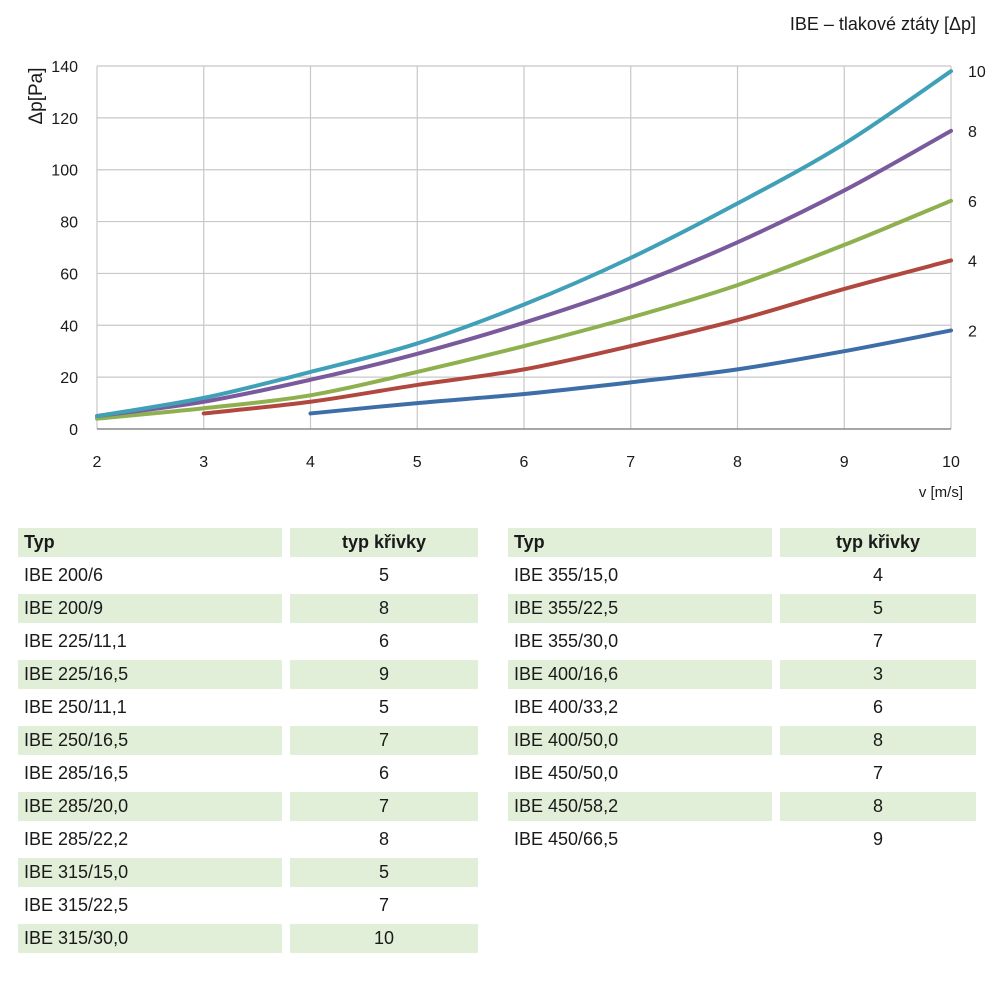 The width and height of the screenshot is (1000, 1000). I want to click on table-row: IBE 400/16,6 3, so click(742, 674).